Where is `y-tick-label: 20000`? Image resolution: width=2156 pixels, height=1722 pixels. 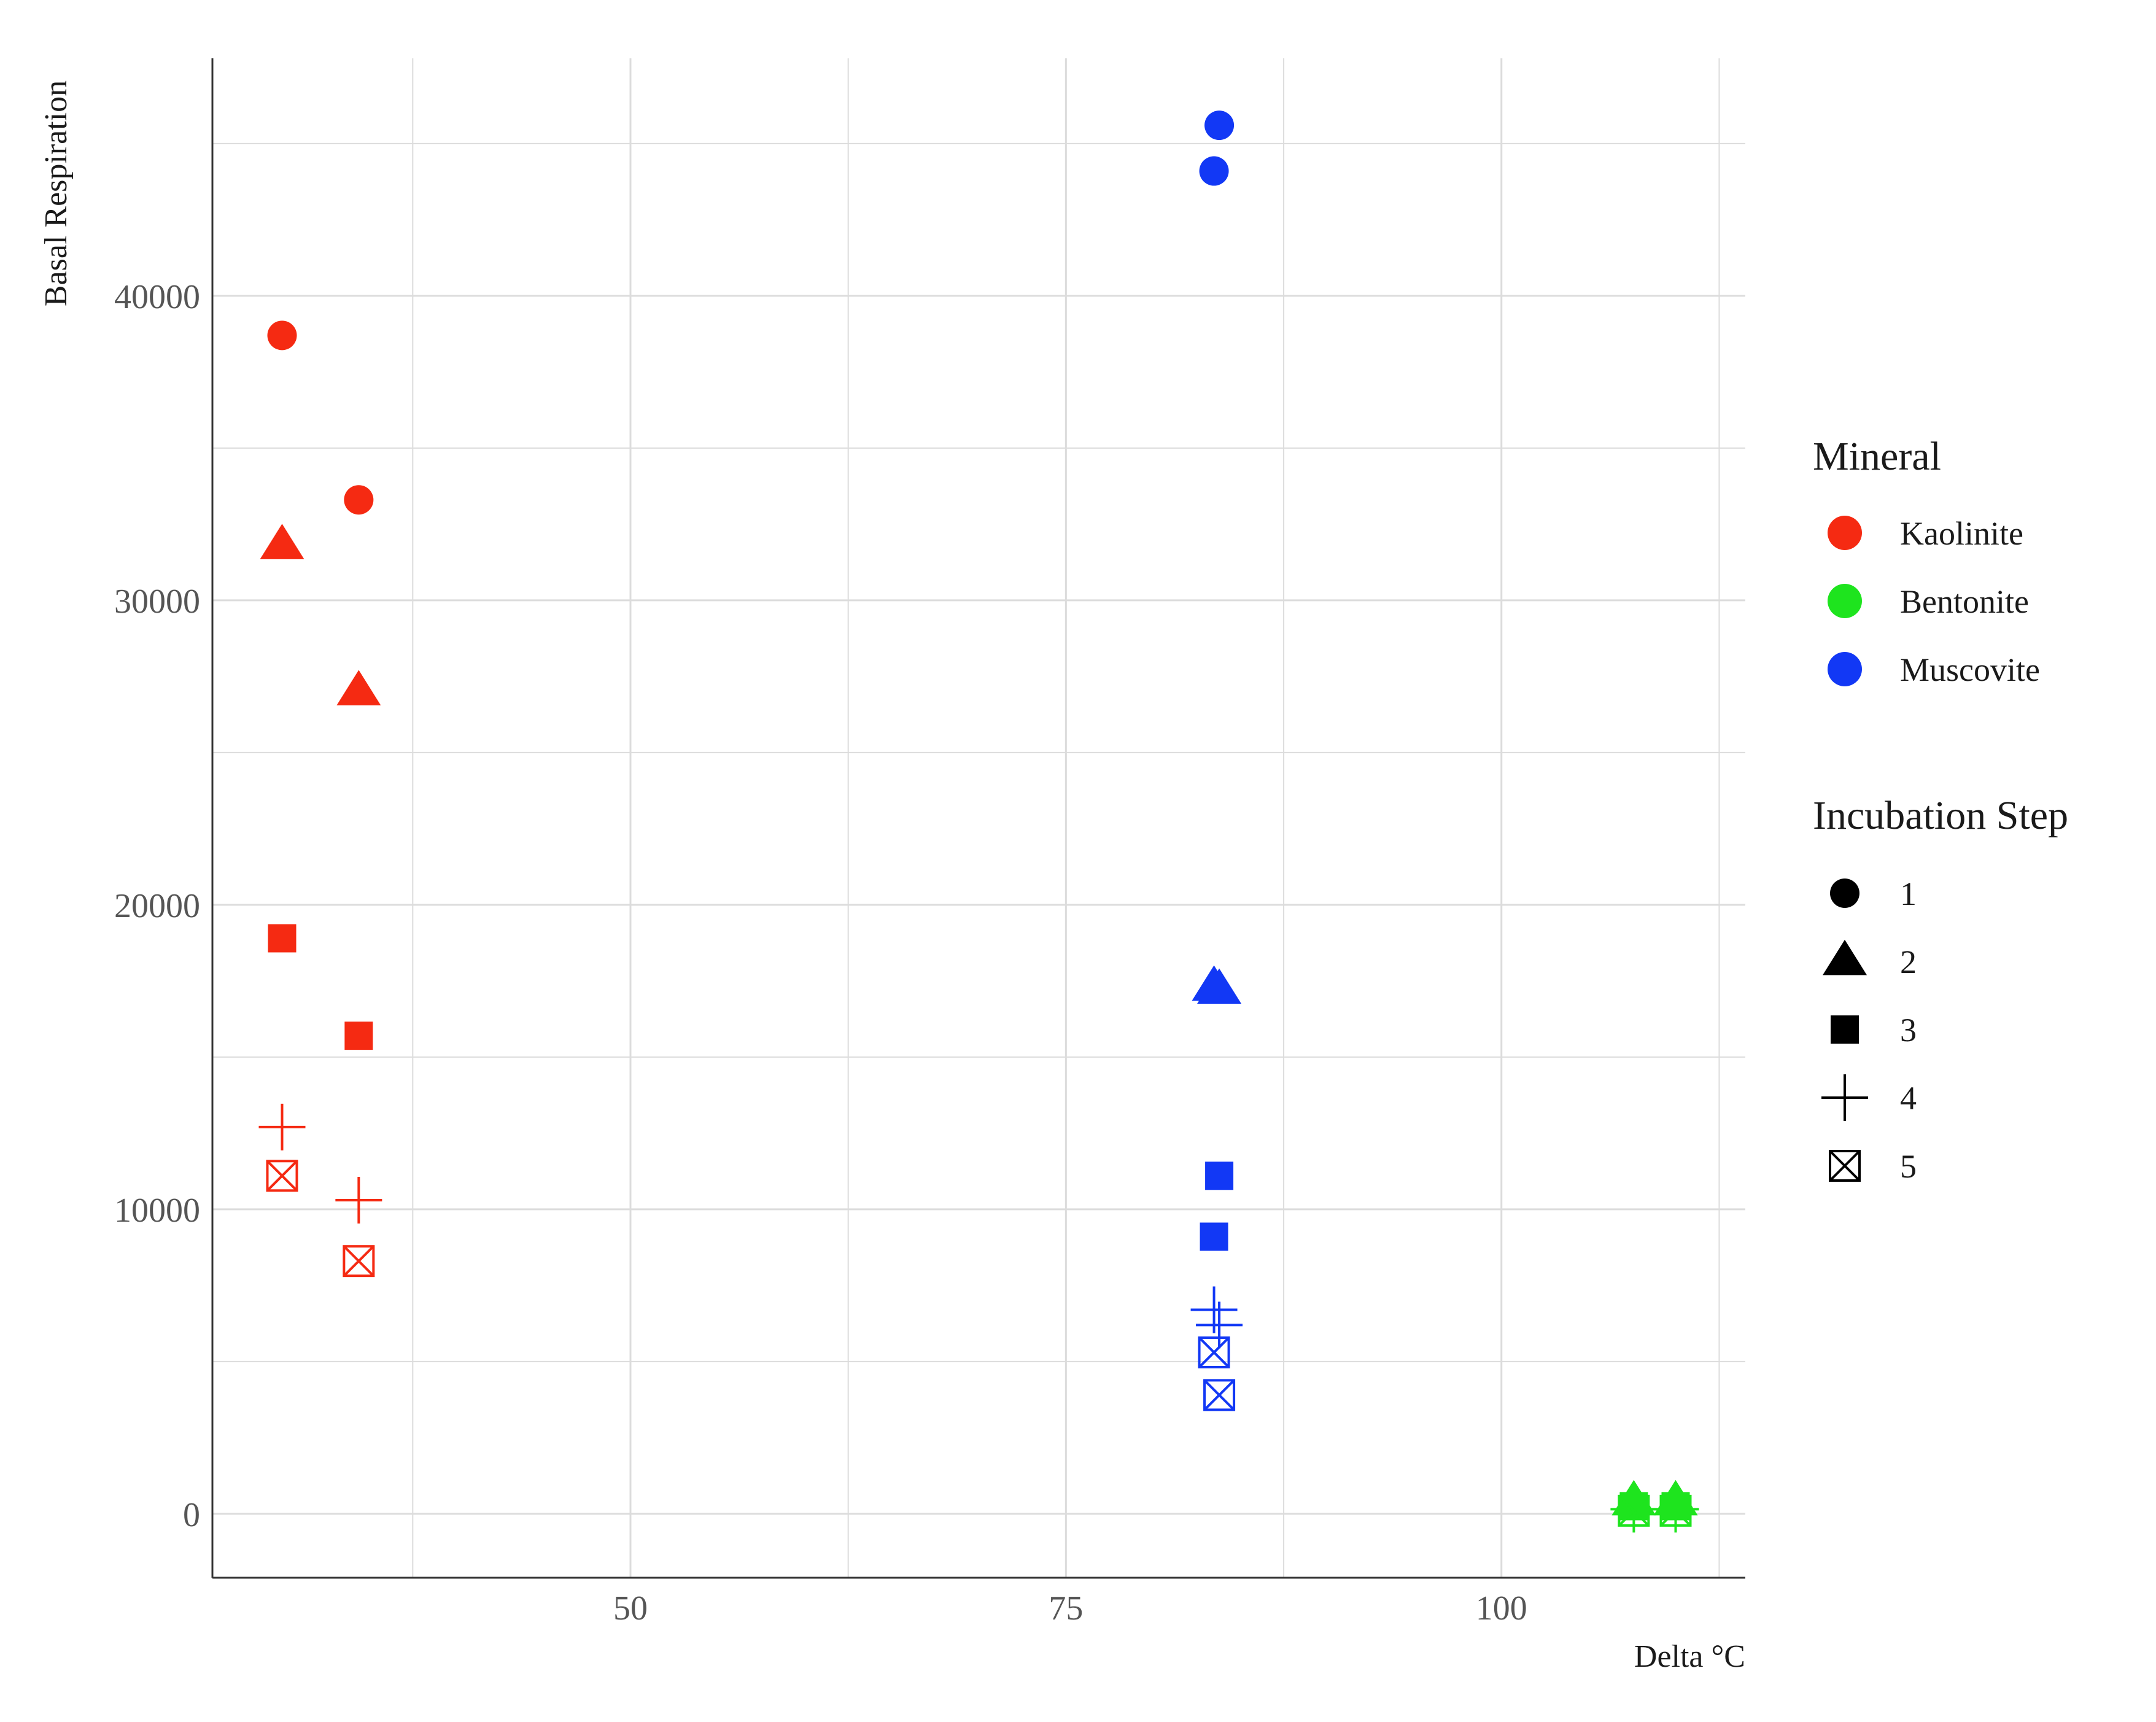 y-tick-label: 20000 is located at coordinates (157, 906).